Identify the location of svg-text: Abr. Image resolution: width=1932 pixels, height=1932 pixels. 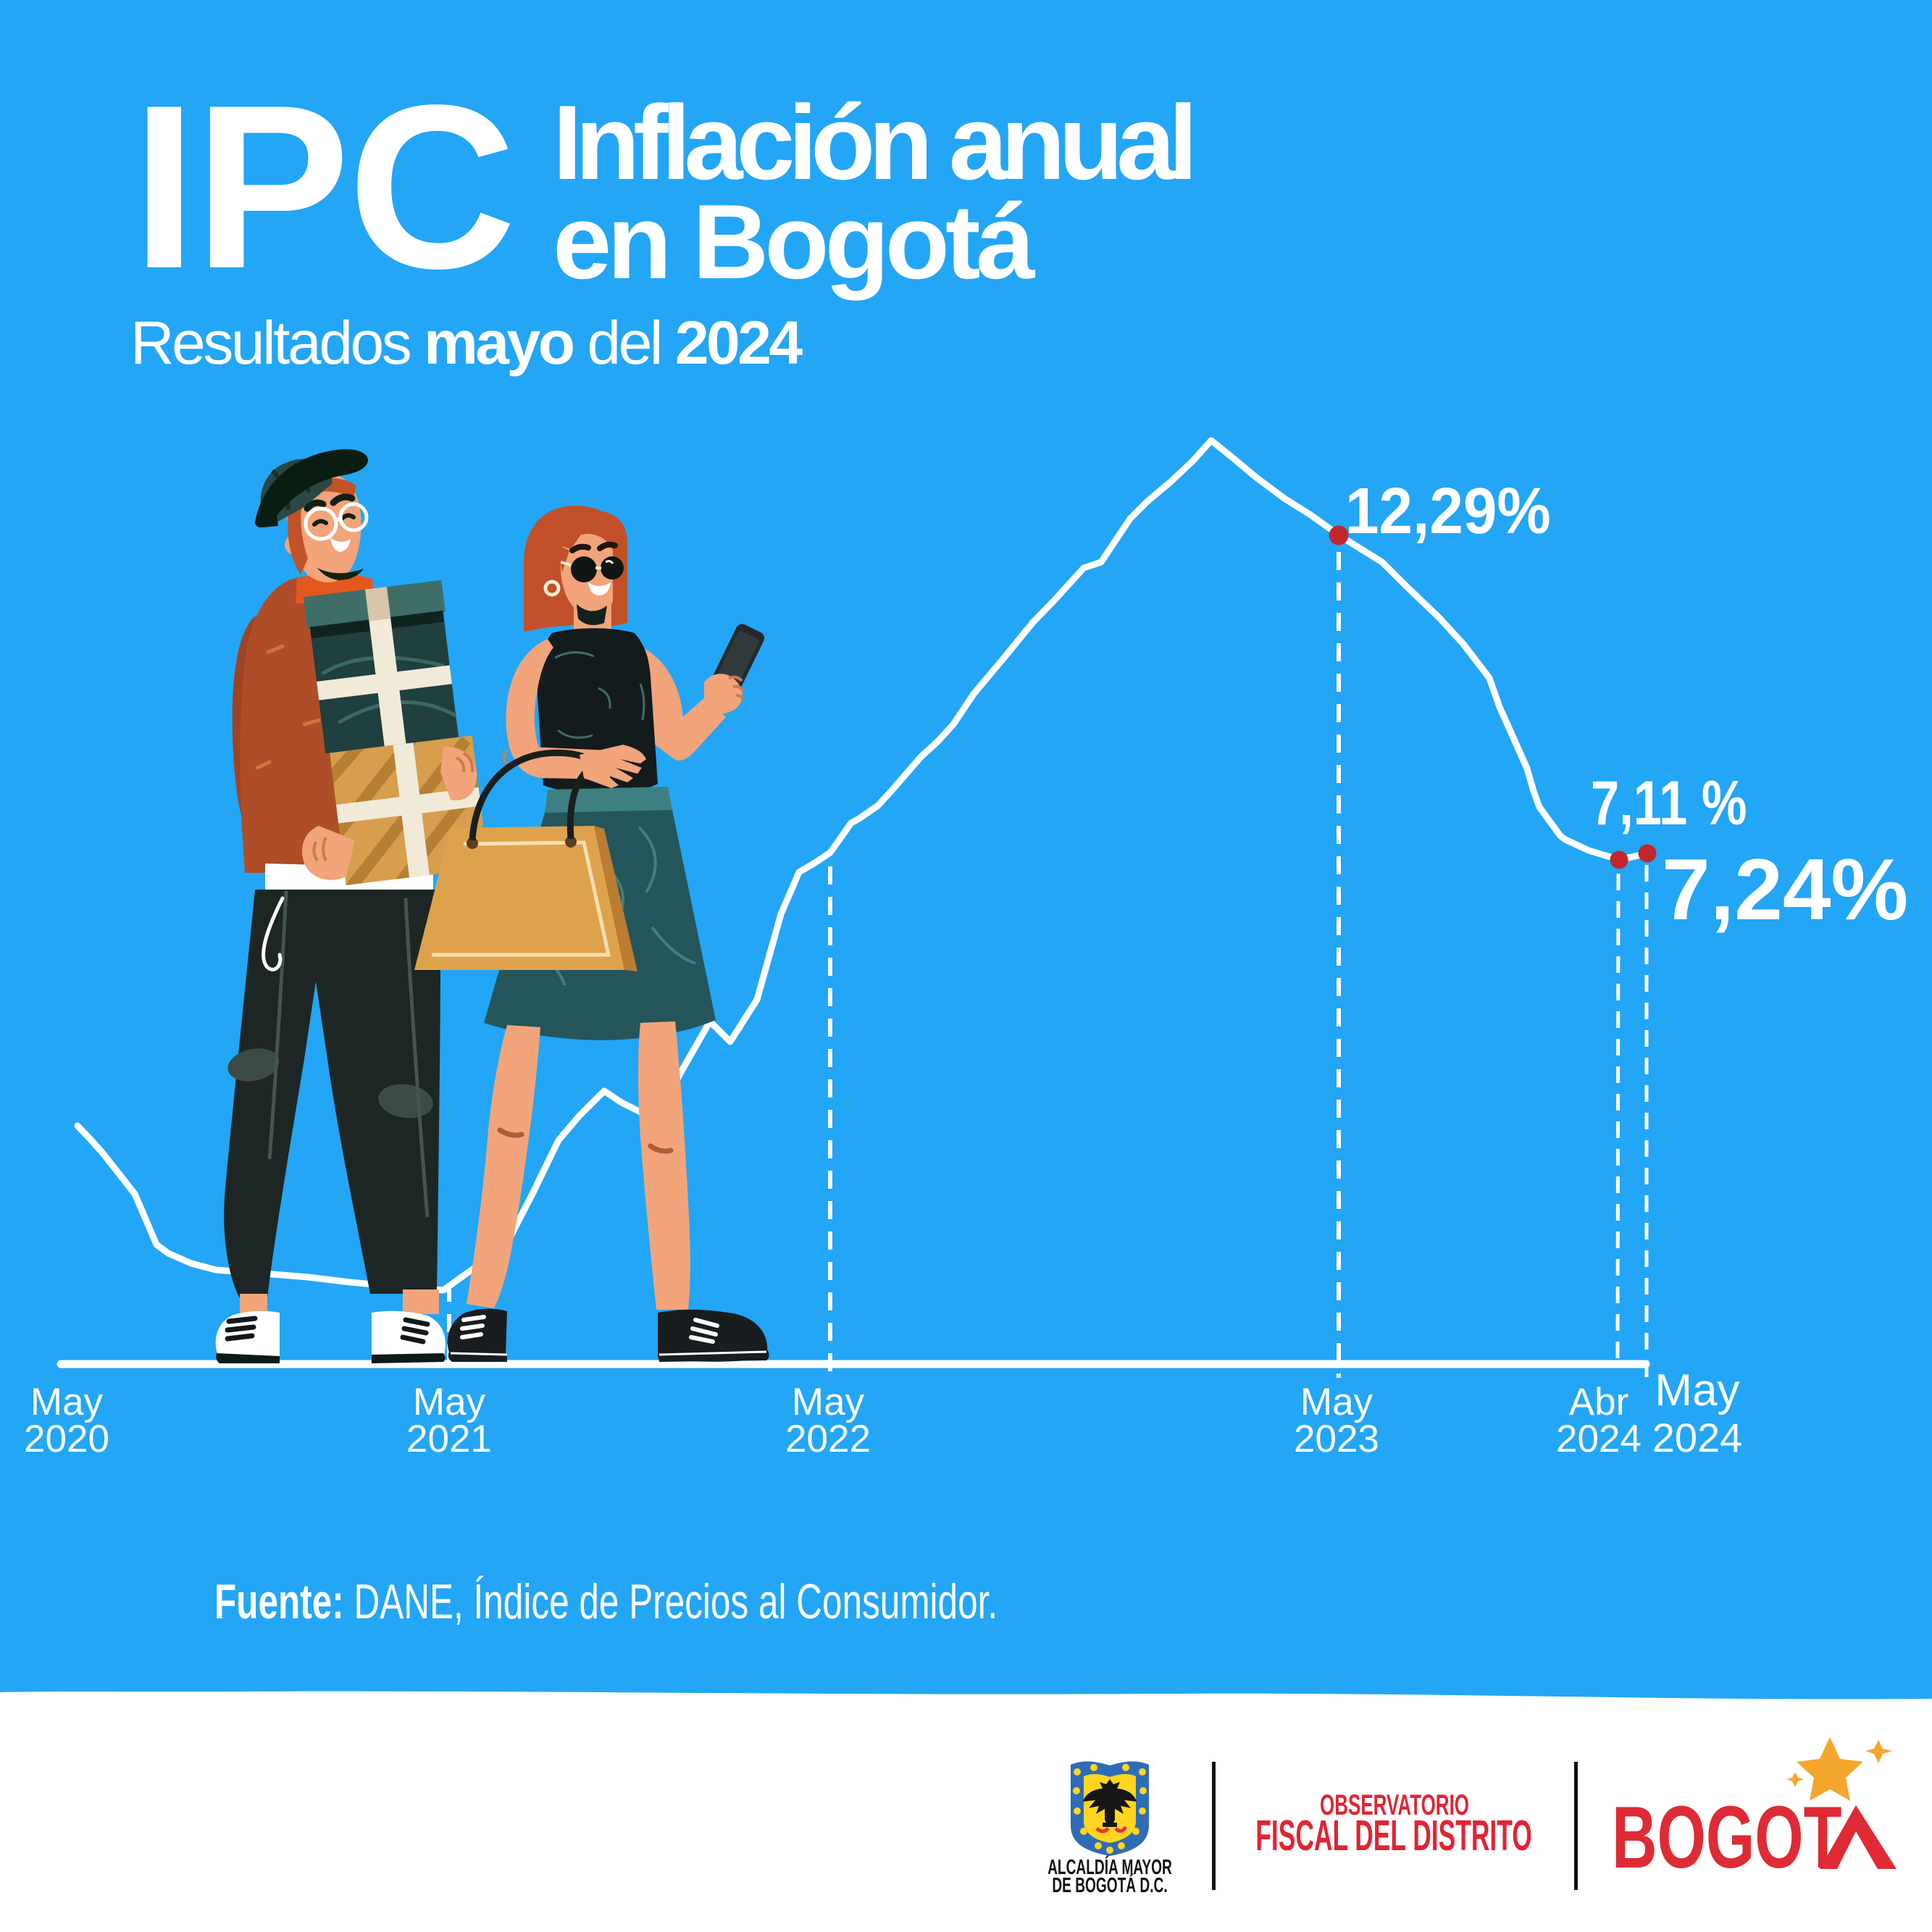
(1598, 1402).